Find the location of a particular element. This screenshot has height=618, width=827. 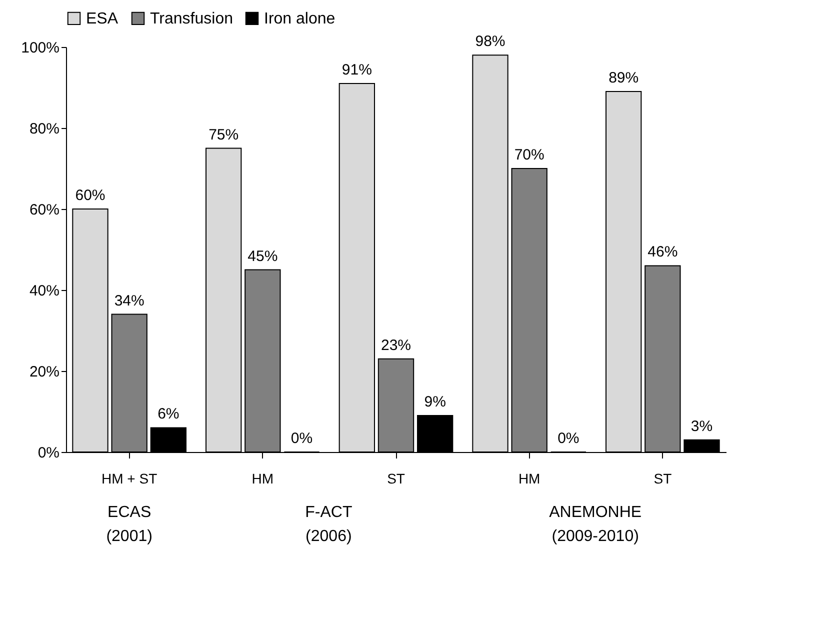

data-label: 34% is located at coordinates (129, 301).